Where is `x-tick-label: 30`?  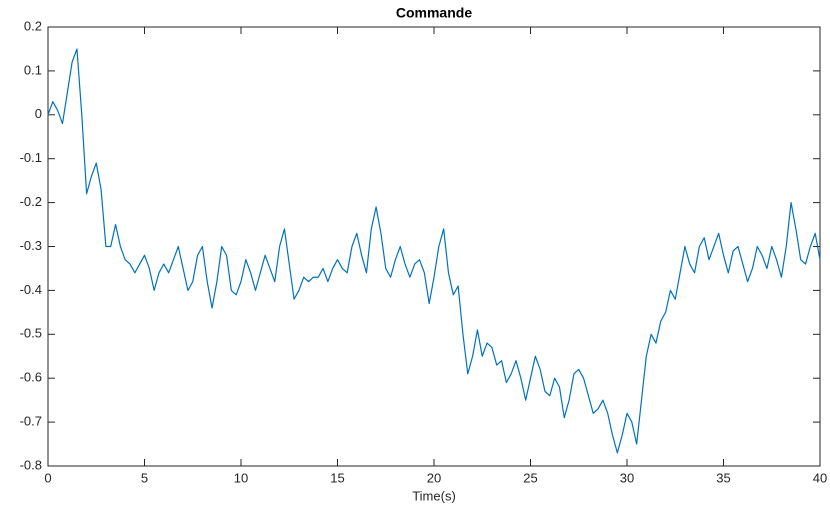 x-tick-label: 30 is located at coordinates (627, 477).